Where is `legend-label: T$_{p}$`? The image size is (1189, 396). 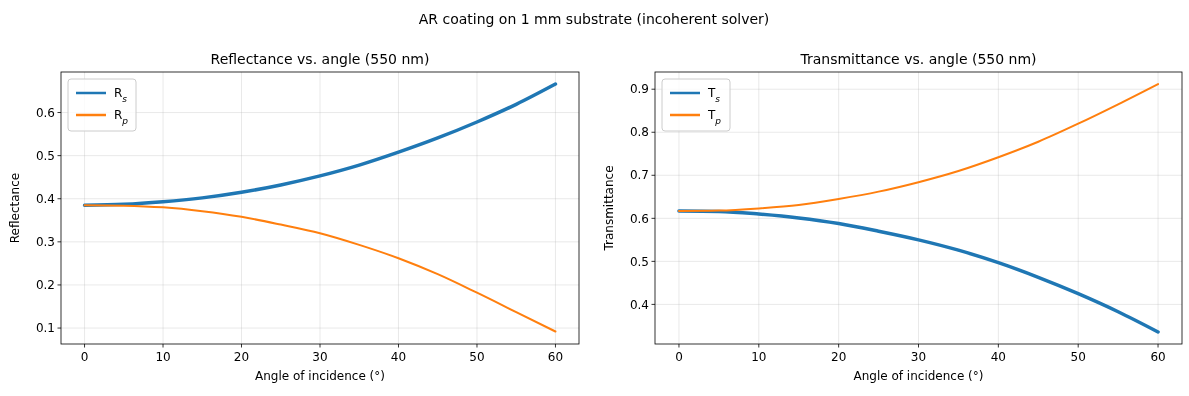
legend-label: T$_{p}$ is located at coordinates (714, 117).